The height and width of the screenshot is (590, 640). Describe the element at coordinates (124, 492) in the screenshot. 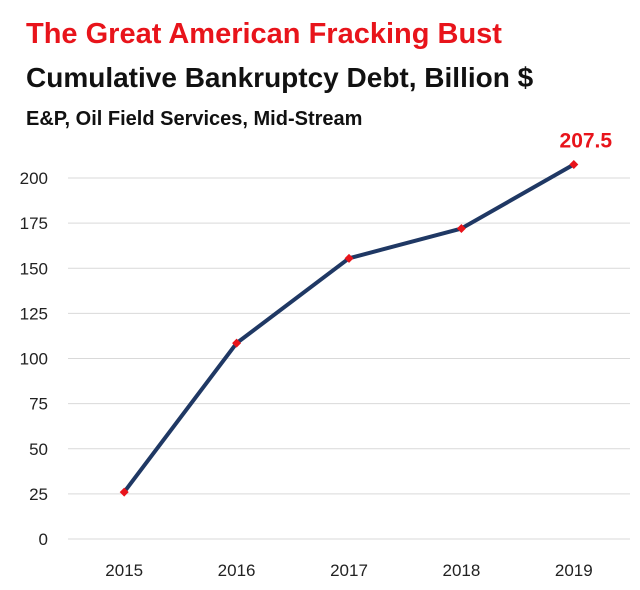

I see `data-point-2015` at that location.